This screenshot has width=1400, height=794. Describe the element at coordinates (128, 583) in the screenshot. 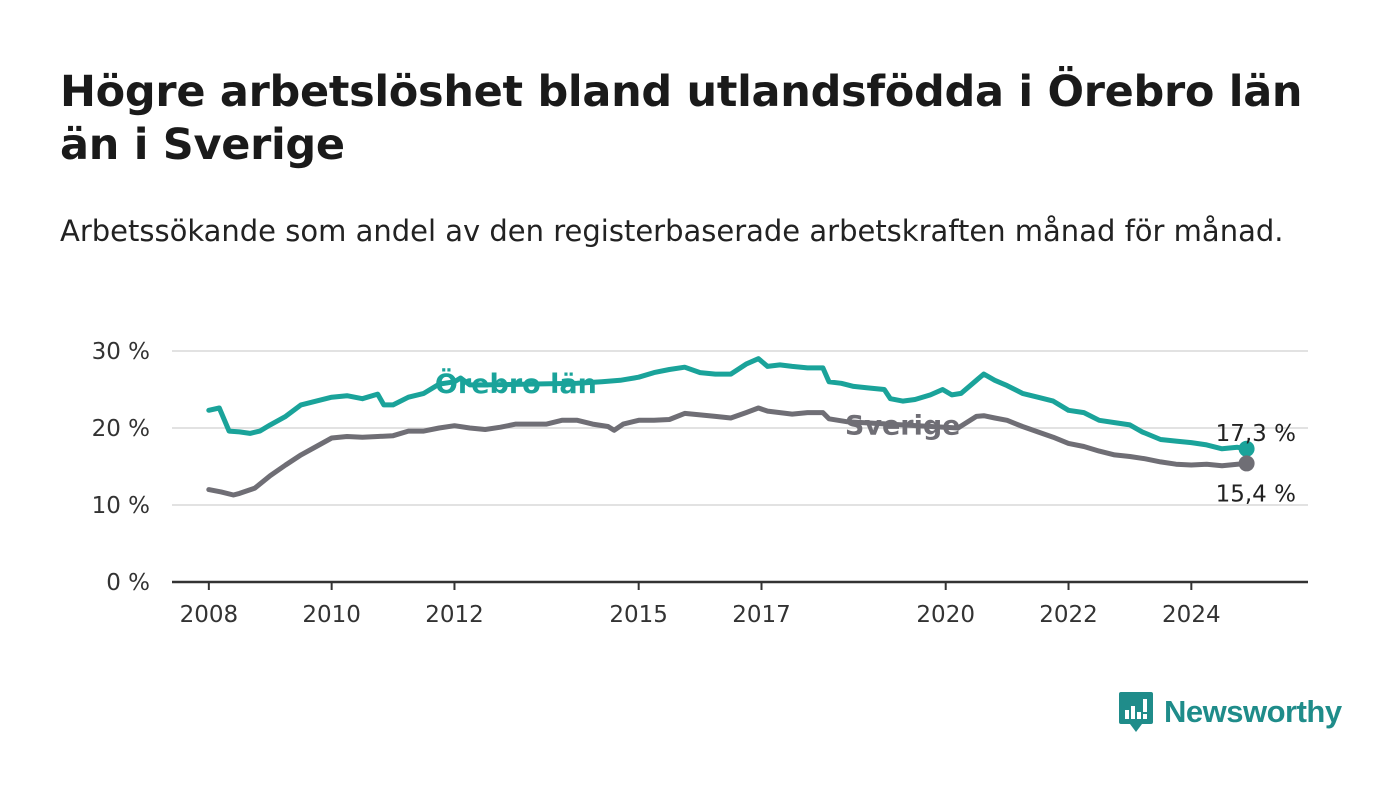

I see `y-tick-label: 0 %` at that location.